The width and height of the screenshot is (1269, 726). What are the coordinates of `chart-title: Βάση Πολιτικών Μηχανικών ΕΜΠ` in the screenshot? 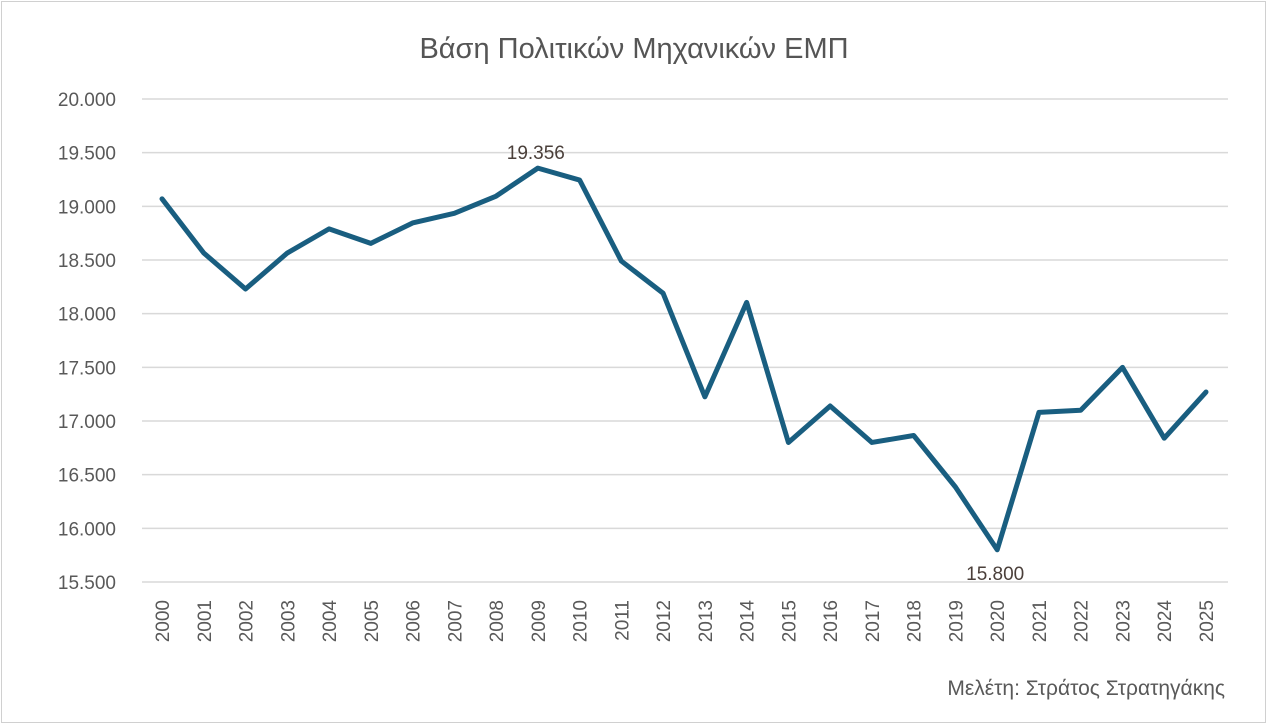 It's located at (633, 49).